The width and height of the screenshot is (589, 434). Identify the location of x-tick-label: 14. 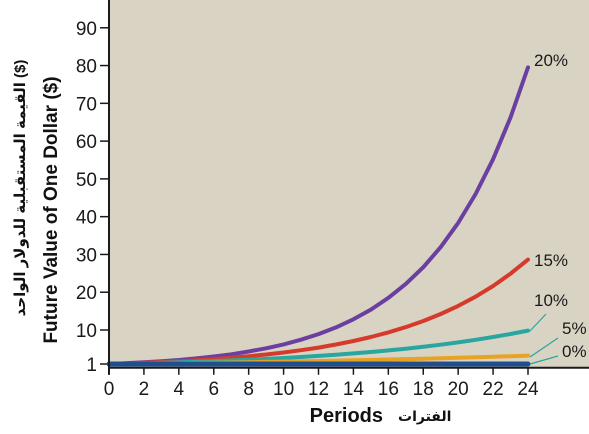
(354, 389).